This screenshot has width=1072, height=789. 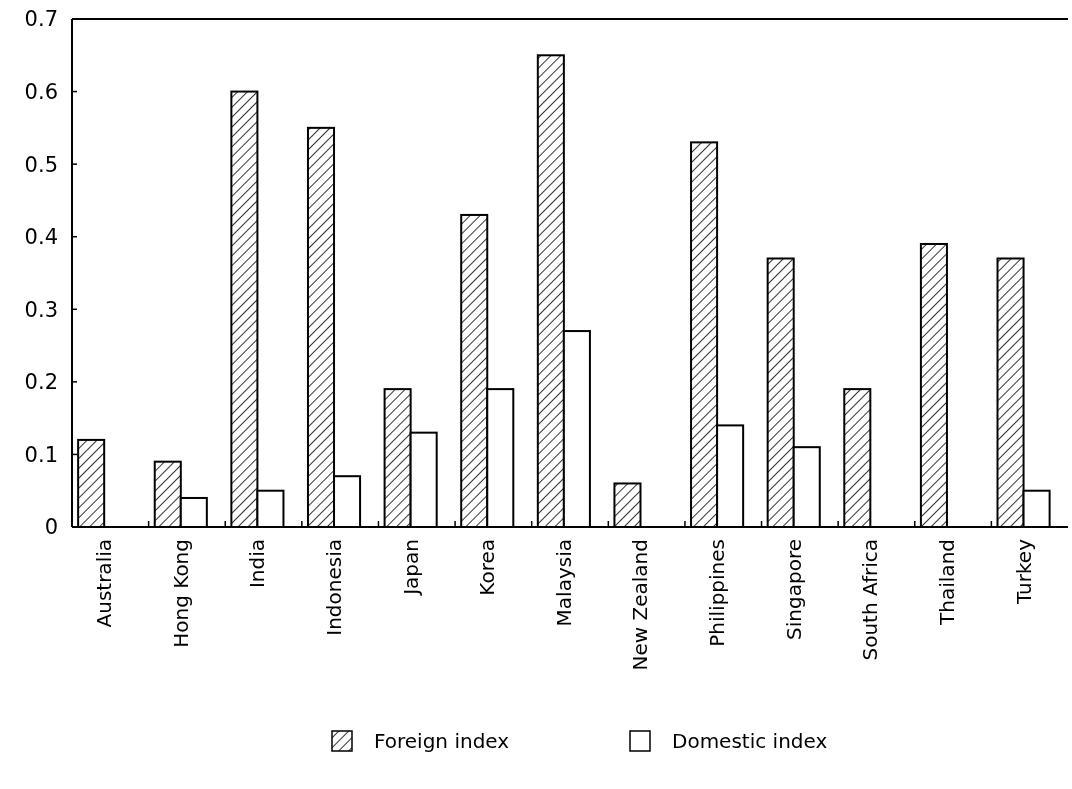 What do you see at coordinates (750, 741) in the screenshot?
I see `legend-label: Domestic index` at bounding box center [750, 741].